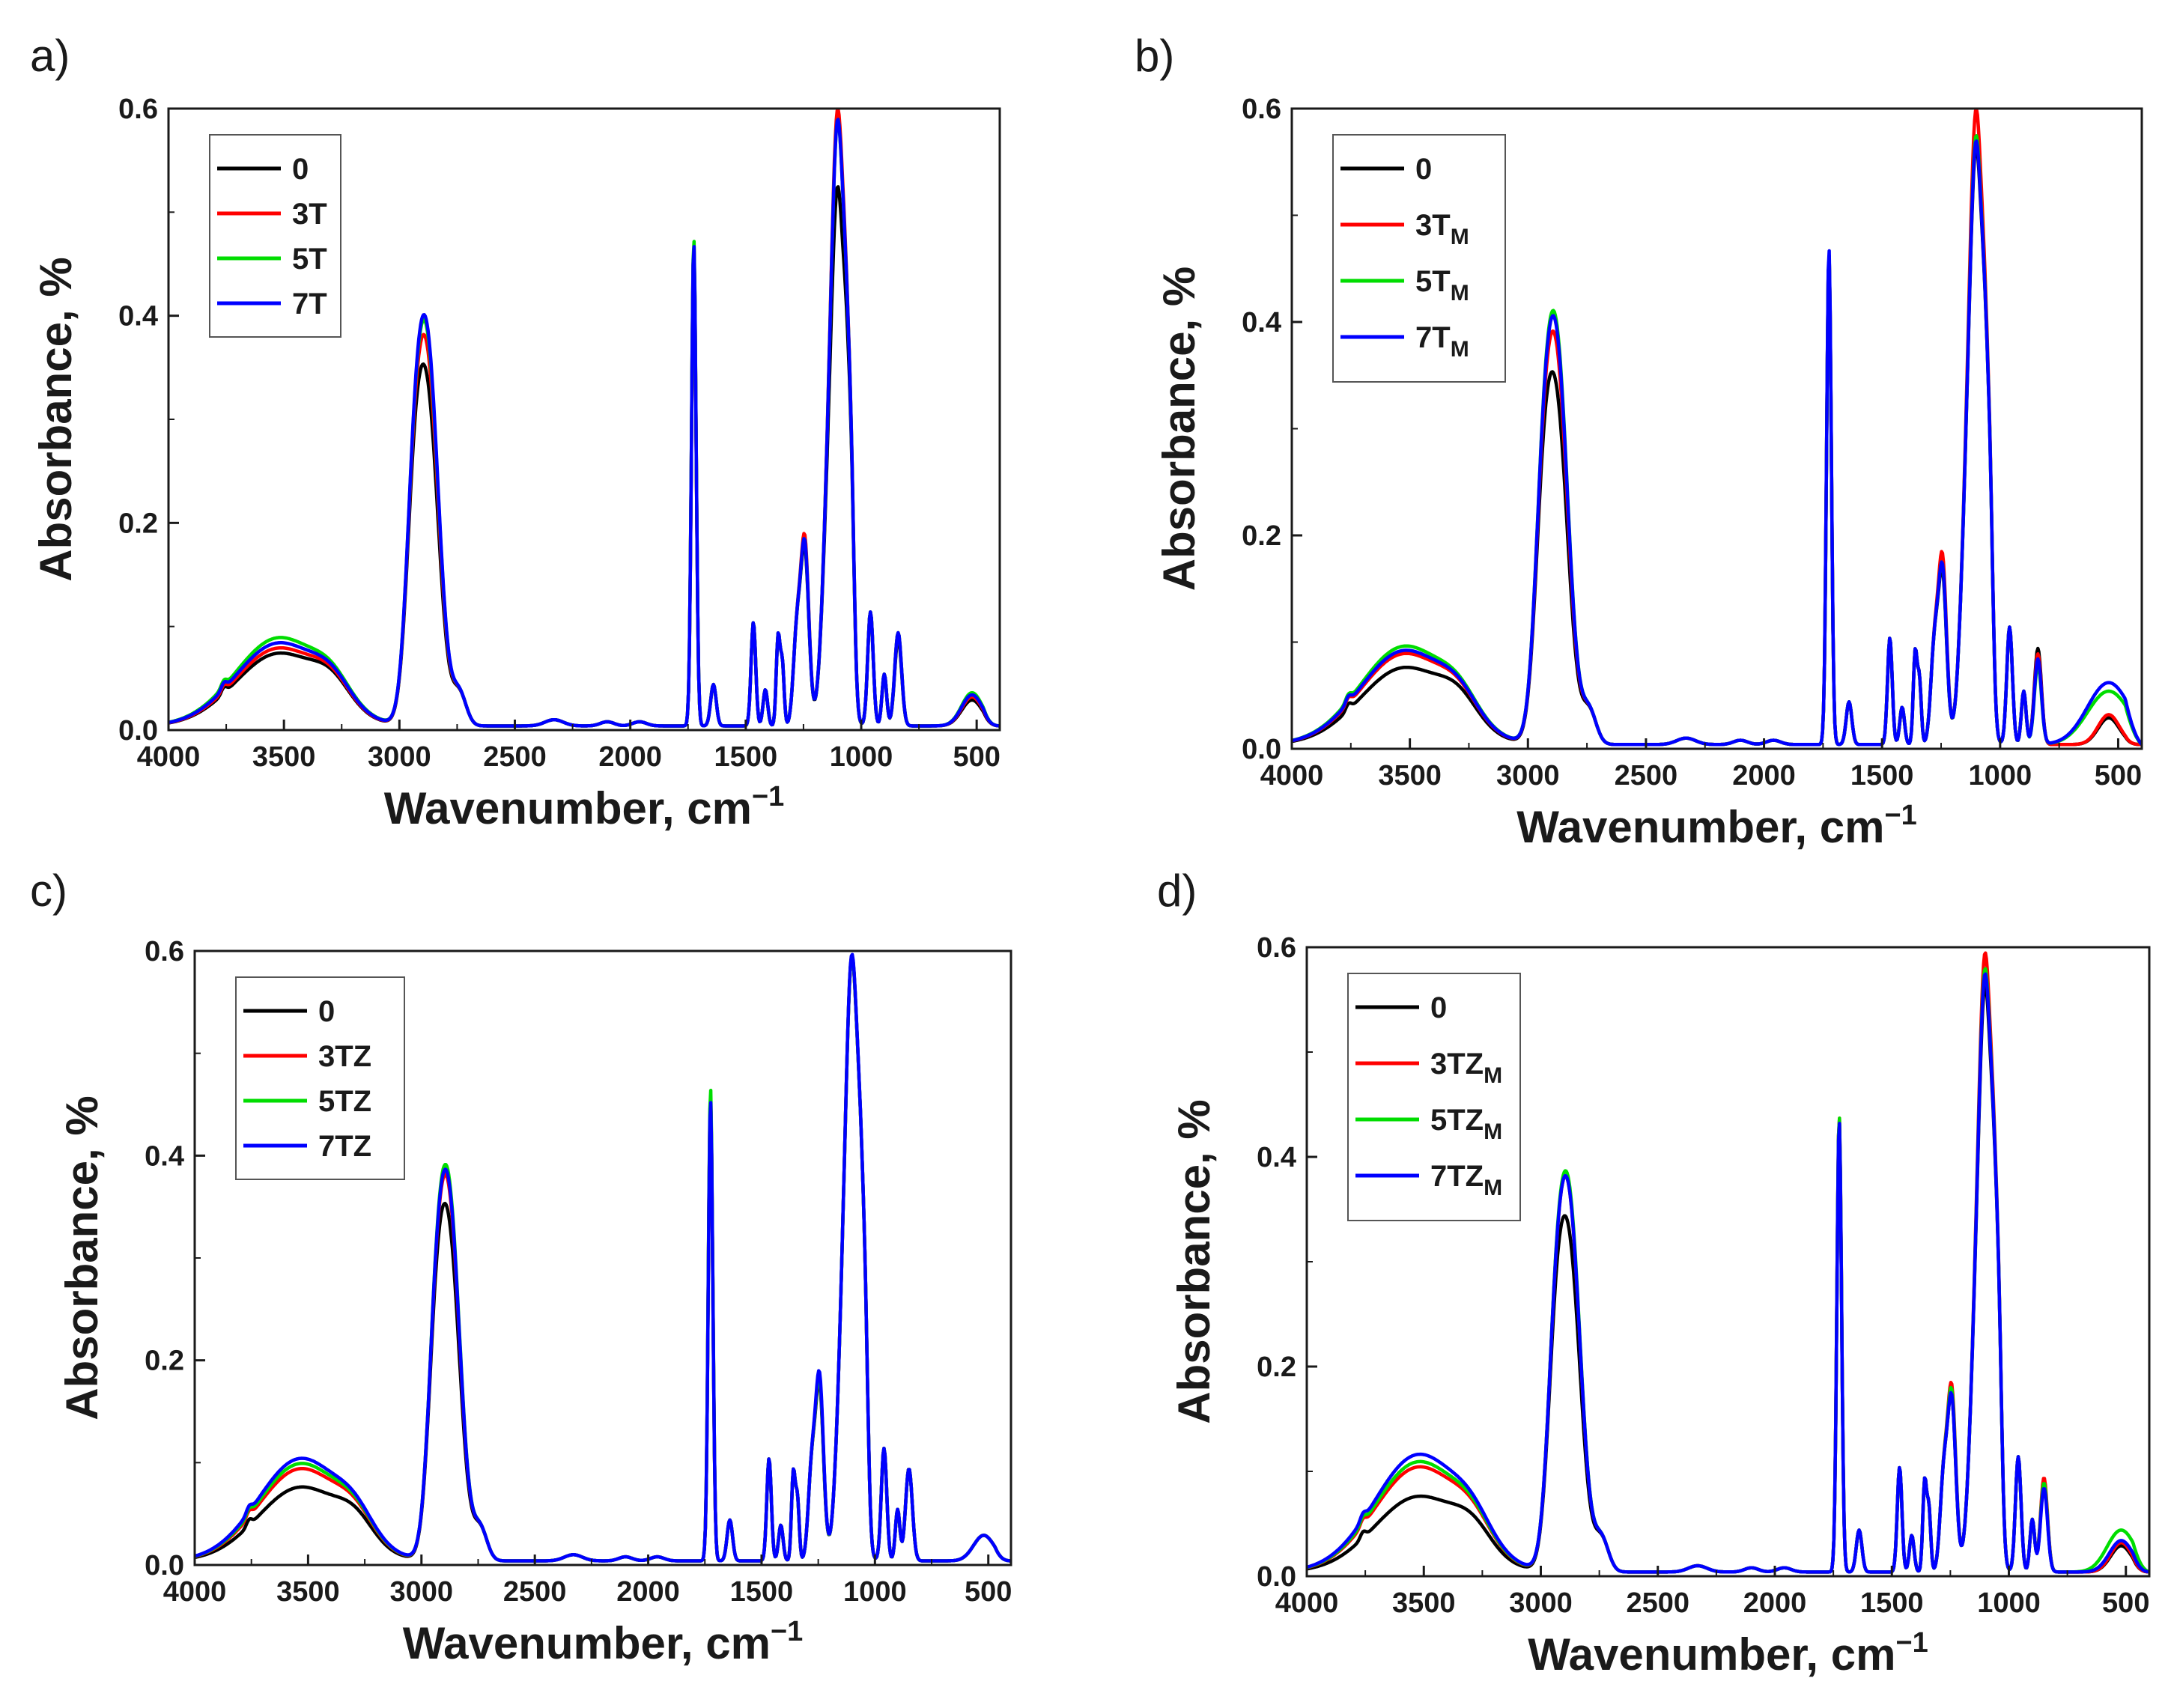  What do you see at coordinates (309, 304) in the screenshot?
I see `legend-label: 7T` at bounding box center [309, 304].